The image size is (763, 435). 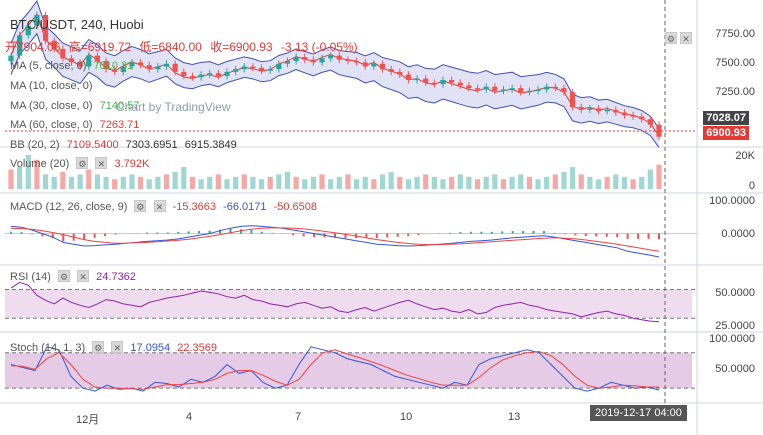 What do you see at coordinates (348, 304) in the screenshot?
I see `rsi-band` at bounding box center [348, 304].